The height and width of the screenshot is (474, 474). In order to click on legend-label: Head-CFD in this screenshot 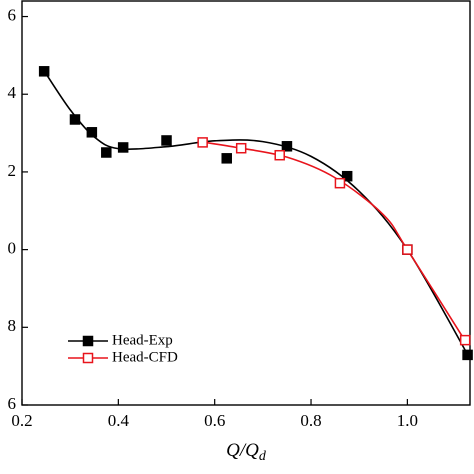, I will do `click(145, 357)`.